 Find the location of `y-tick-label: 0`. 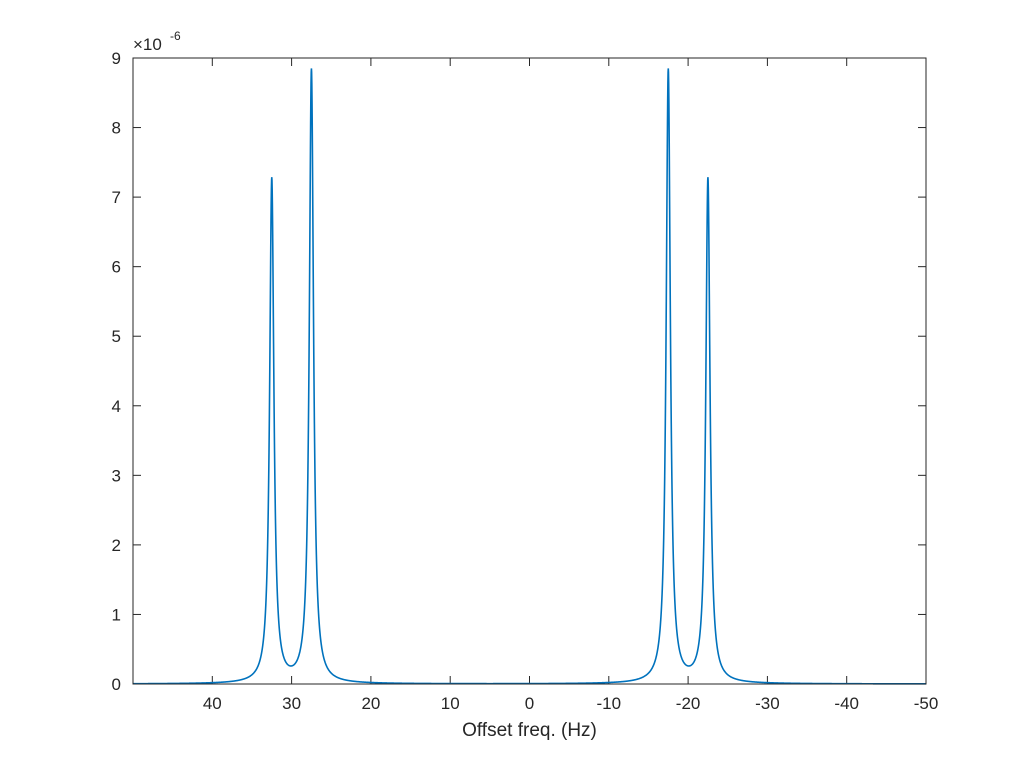

y-tick-label: 0 is located at coordinates (116, 684).